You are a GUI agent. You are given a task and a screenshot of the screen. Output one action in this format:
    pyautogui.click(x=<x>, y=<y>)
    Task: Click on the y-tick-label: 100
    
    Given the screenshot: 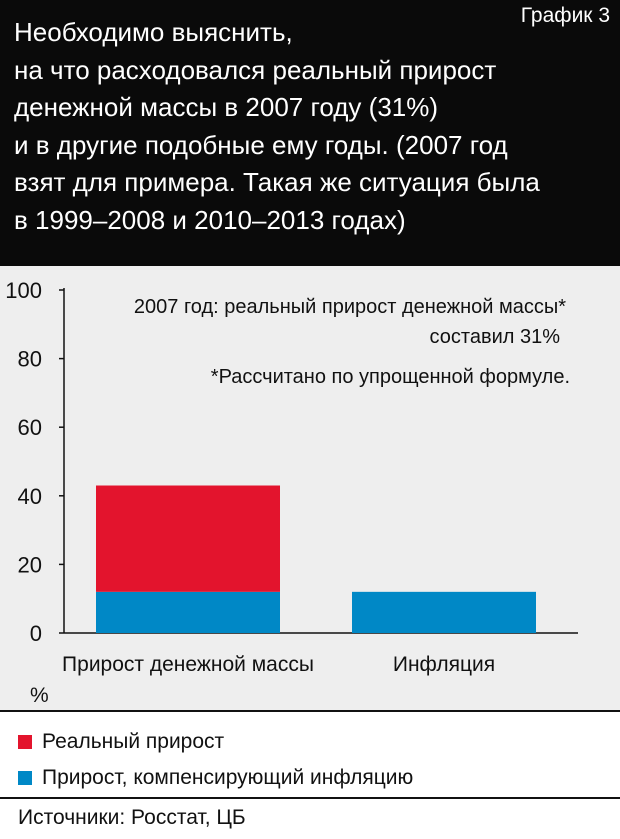 What is the action you would take?
    pyautogui.click(x=23, y=290)
    